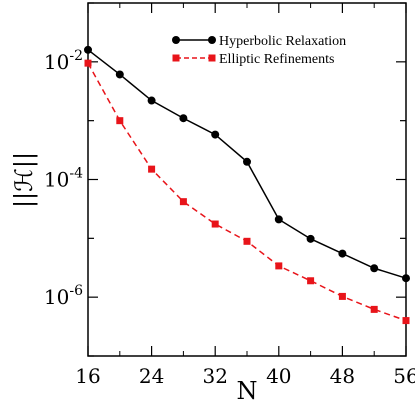 Image resolution: width=415 pixels, height=407 pixels. What do you see at coordinates (24, 180) in the screenshot?
I see `y-axis-label: ||ℋ||` at bounding box center [24, 180].